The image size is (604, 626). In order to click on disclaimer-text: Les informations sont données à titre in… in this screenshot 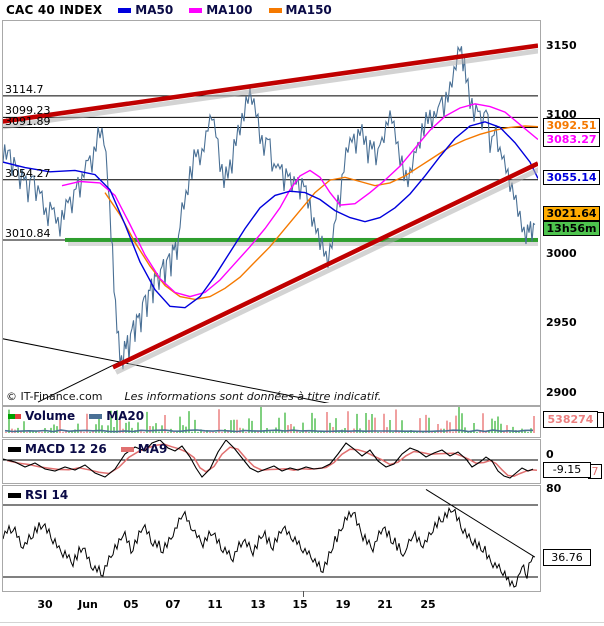, I will do `click(253, 396)`.